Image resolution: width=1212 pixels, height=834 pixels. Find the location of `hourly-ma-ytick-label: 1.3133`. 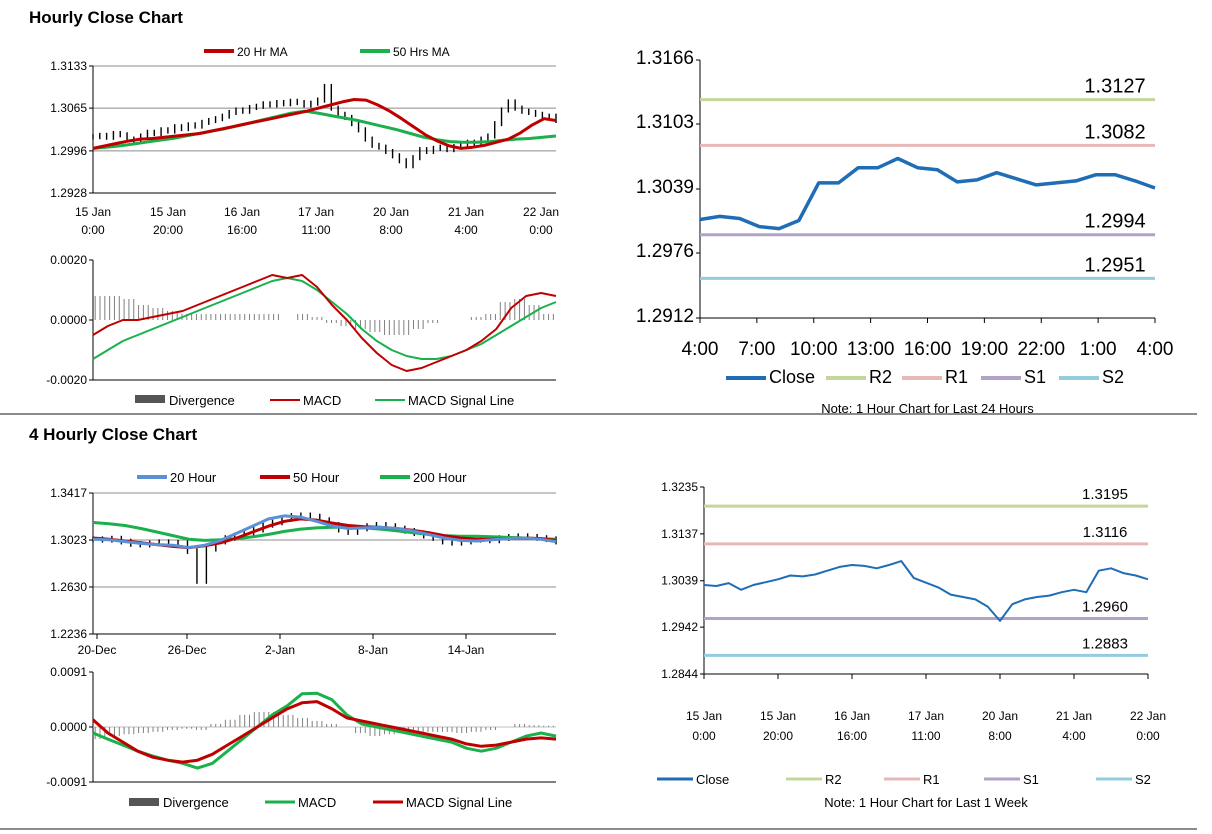

hourly-ma-ytick-label: 1.3133 is located at coordinates (68, 66).